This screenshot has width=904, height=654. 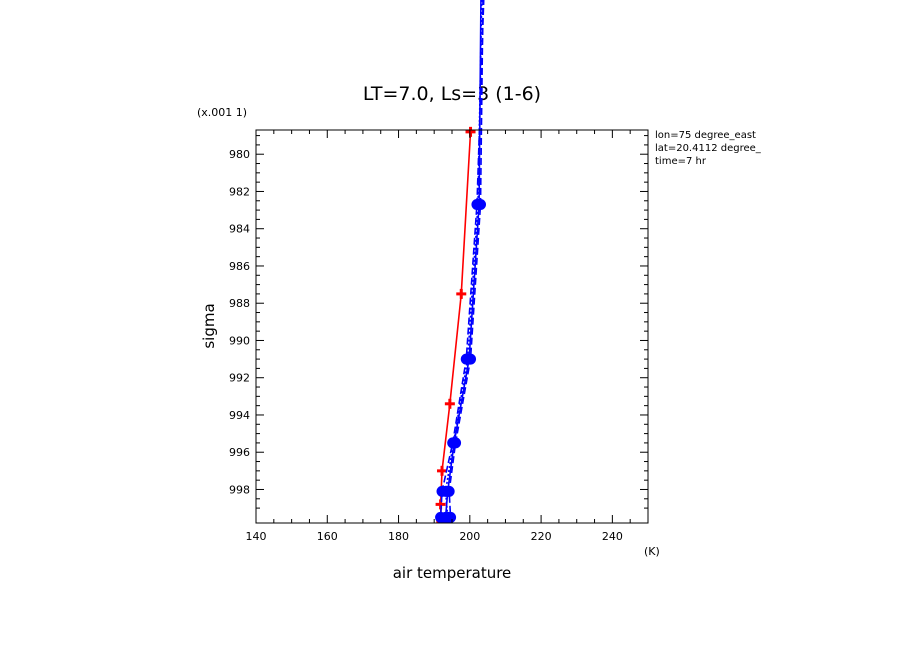 I want to click on info-line-time: time=7 hr, so click(x=681, y=161).